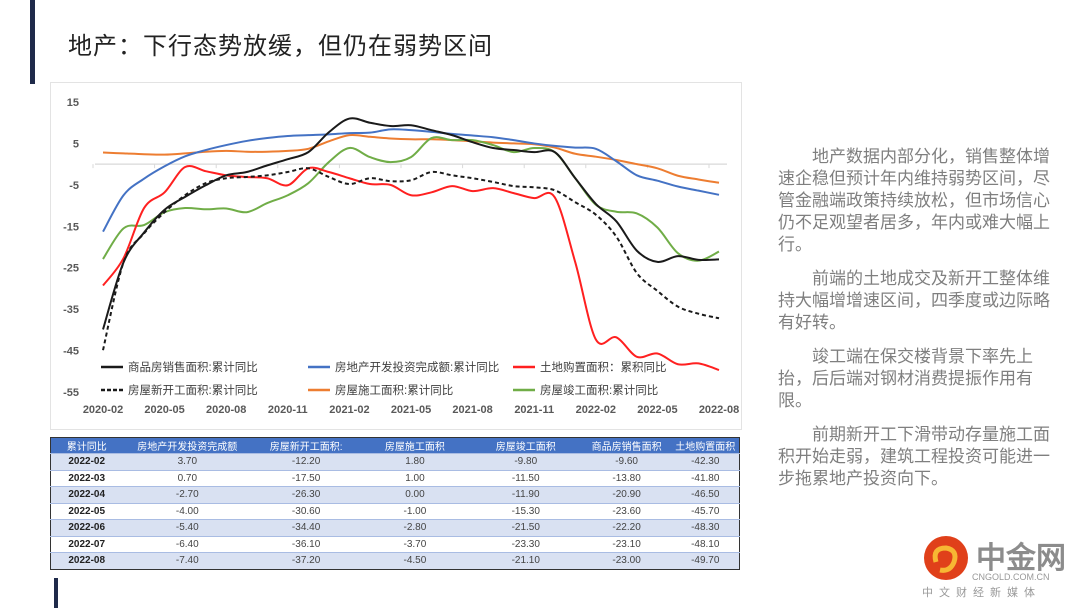 The image size is (1080, 608). Describe the element at coordinates (534, 410) in the screenshot. I see `x-tick-label: 2021-11` at that location.